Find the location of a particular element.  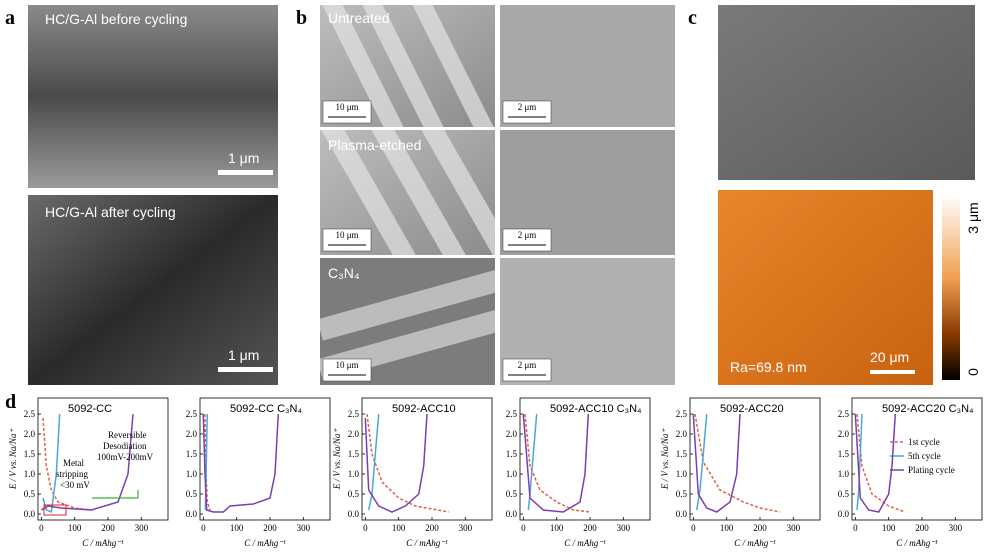

image-caption: HC/G-Al after cycling is located at coordinates (110, 212).